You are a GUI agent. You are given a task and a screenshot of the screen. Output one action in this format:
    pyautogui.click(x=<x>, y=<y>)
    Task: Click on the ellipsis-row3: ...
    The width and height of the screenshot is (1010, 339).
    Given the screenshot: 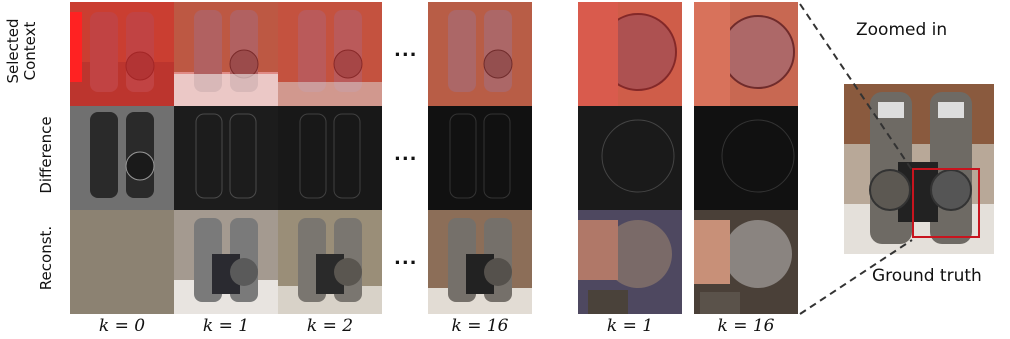 What is the action you would take?
    pyautogui.click(x=406, y=258)
    